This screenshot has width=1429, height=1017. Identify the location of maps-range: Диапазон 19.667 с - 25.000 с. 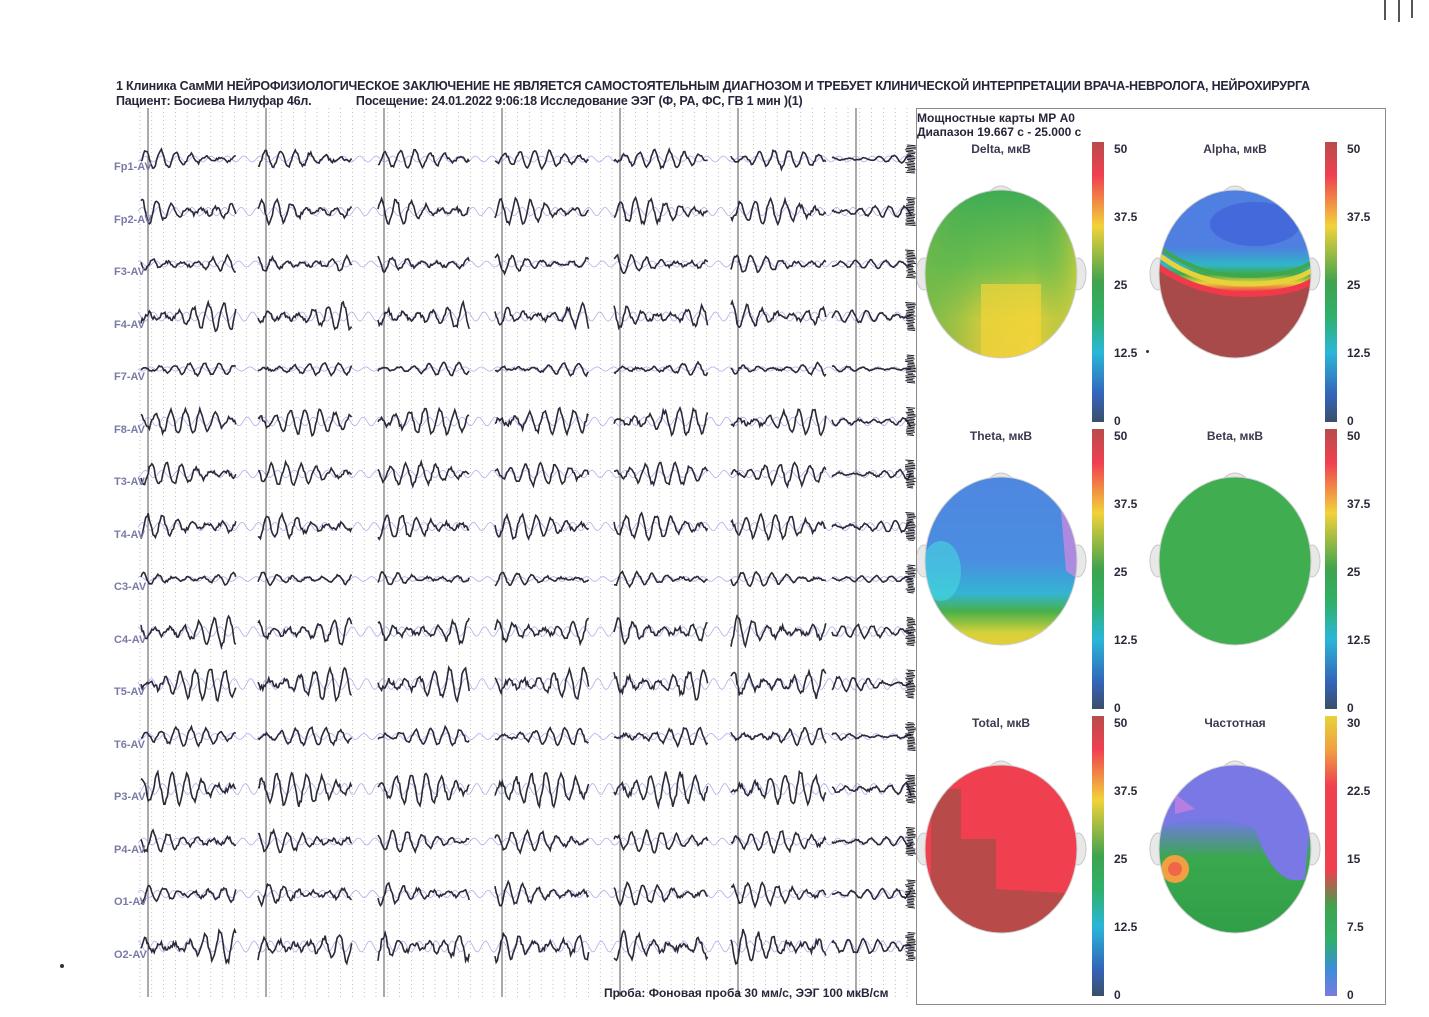
(999, 132).